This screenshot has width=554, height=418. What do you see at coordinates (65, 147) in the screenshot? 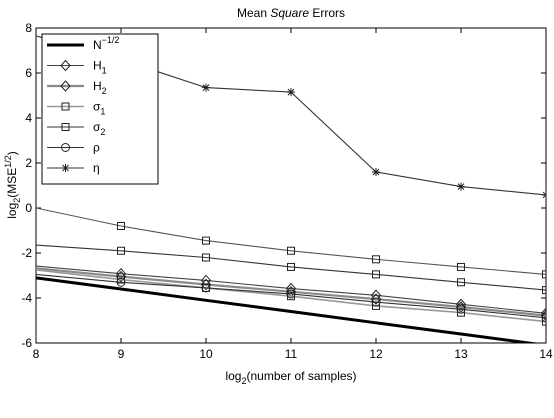
I see `legend-marker-rho` at bounding box center [65, 147].